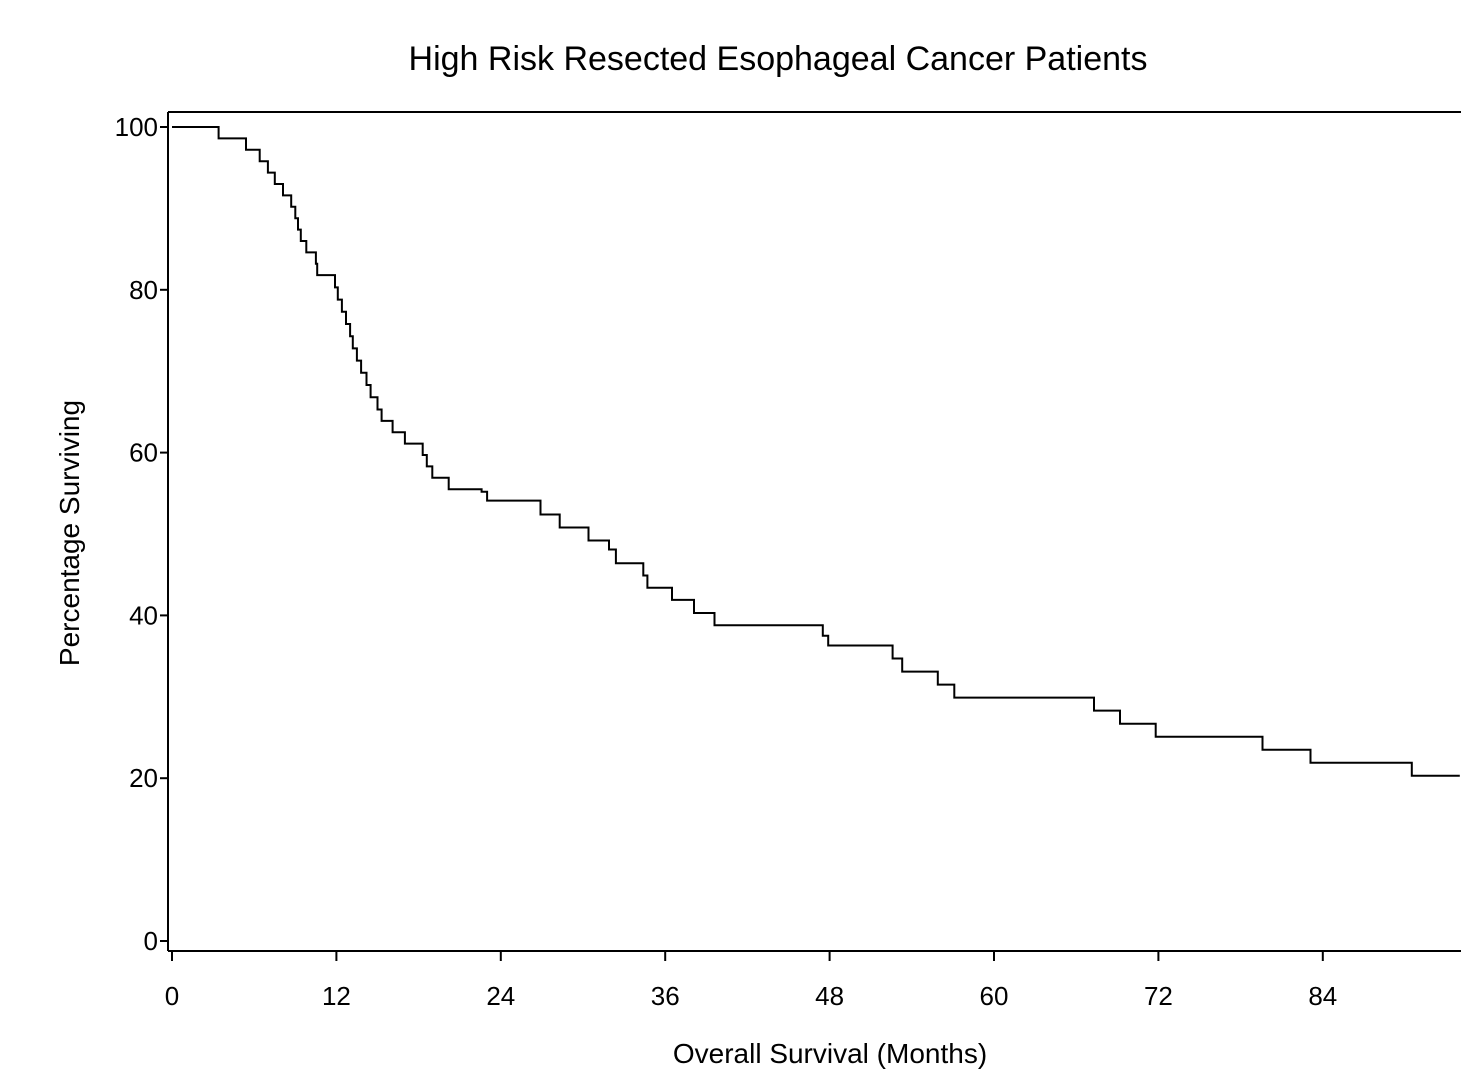 The image size is (1461, 1071). What do you see at coordinates (172, 996) in the screenshot?
I see `x-tick-label: 0` at bounding box center [172, 996].